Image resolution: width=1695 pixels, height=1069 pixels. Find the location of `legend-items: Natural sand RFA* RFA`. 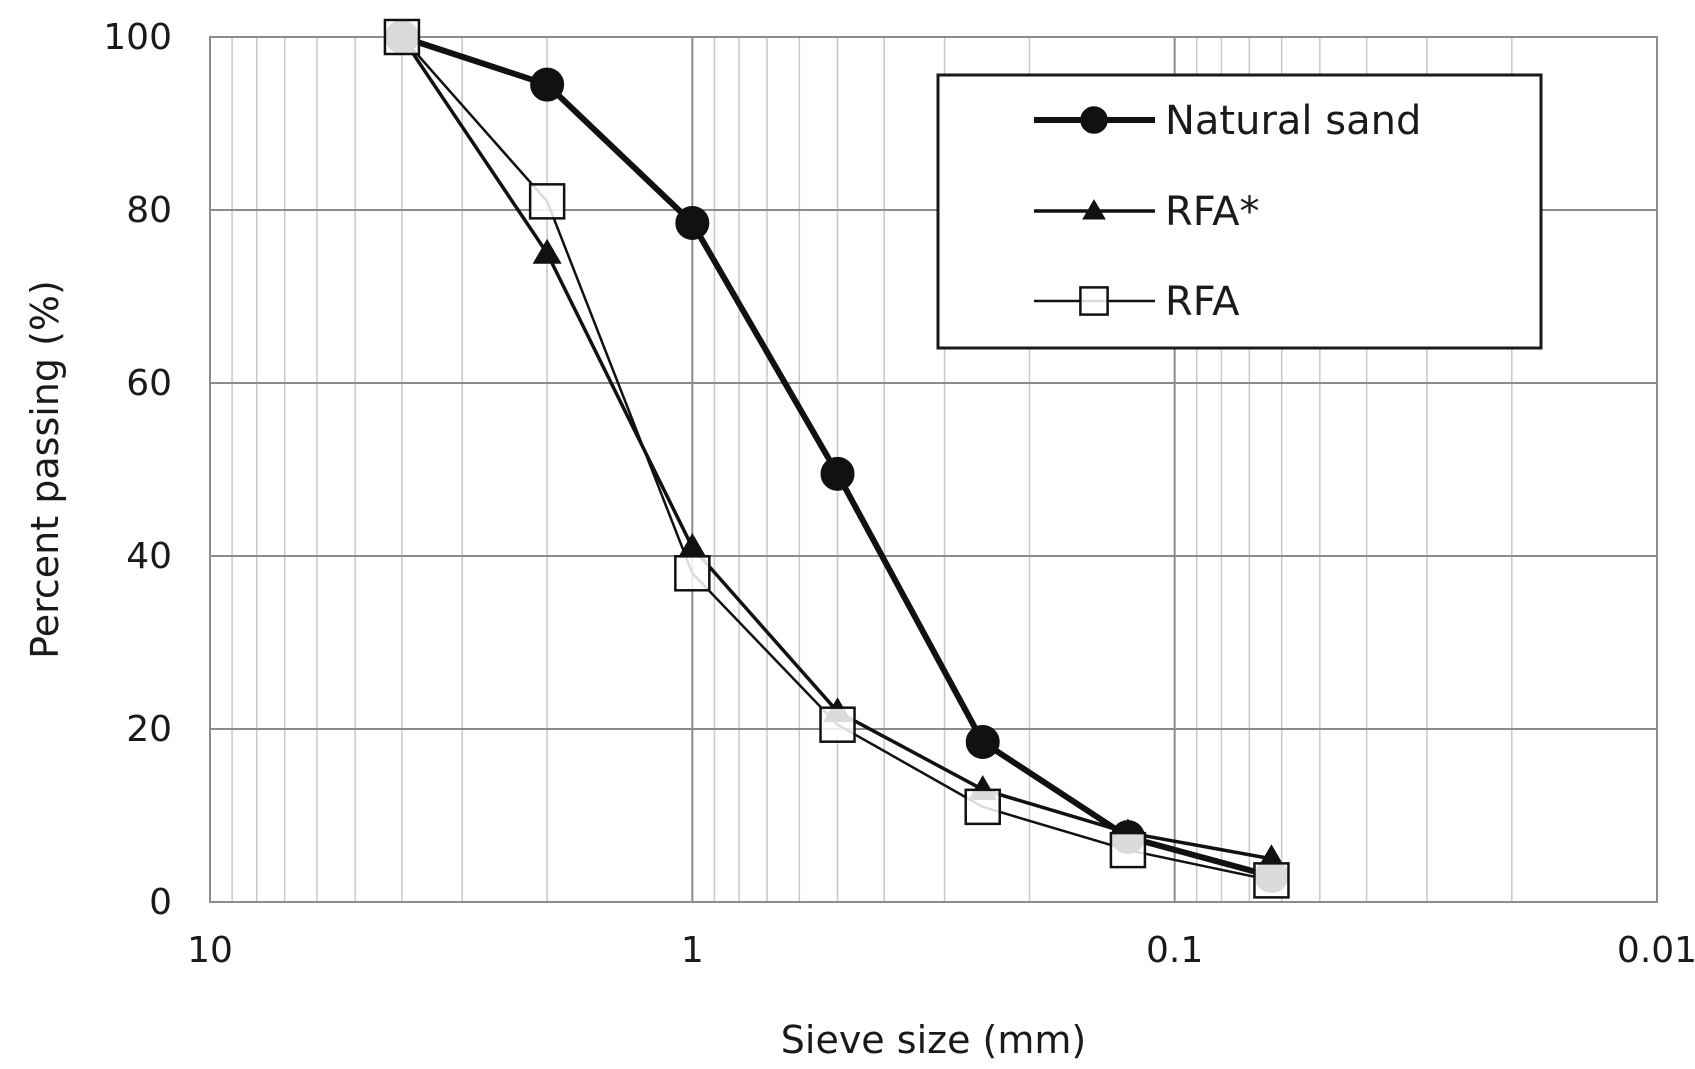

legend-items: Natural sand RFA* RFA is located at coordinates (1227, 211).